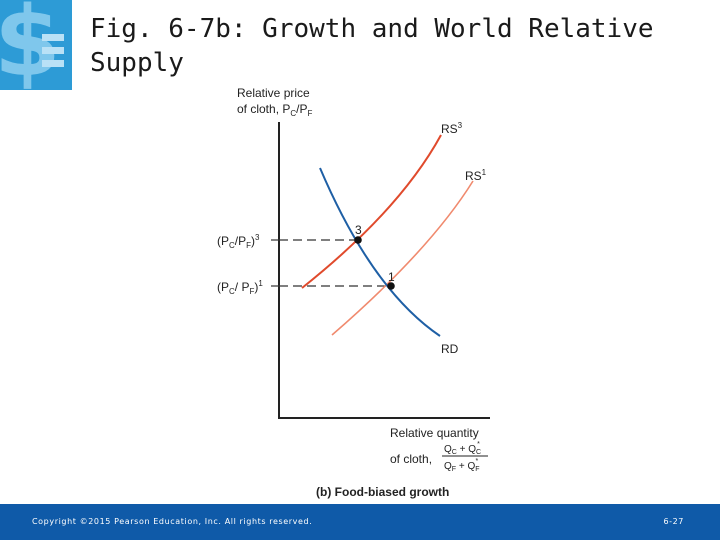 Image resolution: width=720 pixels, height=540 pixels. Describe the element at coordinates (30, 45) in the screenshot. I see `dollar-sign-icon: $` at that location.